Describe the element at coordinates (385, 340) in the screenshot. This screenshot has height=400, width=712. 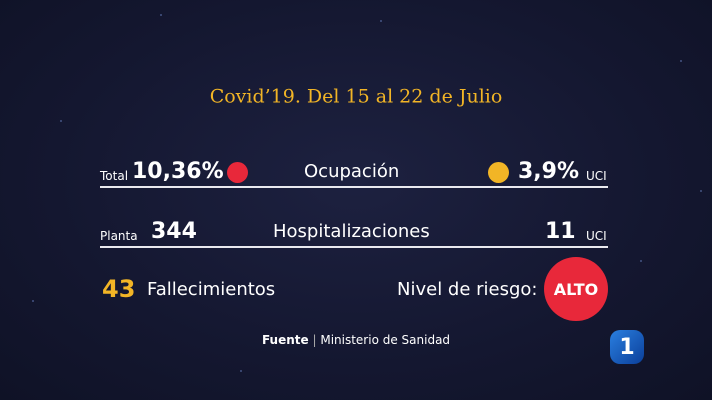
I see `source-text: Ministerio de Sanidad` at that location.